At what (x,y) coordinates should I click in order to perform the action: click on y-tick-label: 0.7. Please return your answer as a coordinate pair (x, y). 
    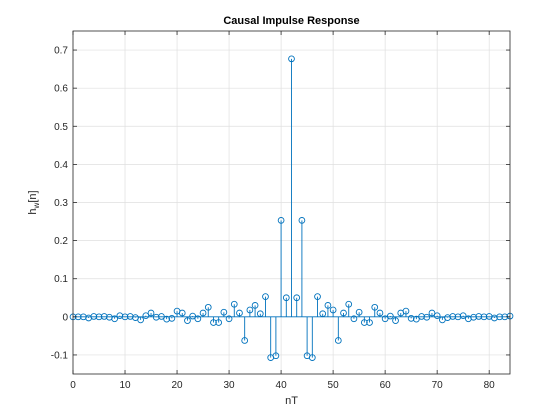
    Looking at the image, I should click on (61, 51).